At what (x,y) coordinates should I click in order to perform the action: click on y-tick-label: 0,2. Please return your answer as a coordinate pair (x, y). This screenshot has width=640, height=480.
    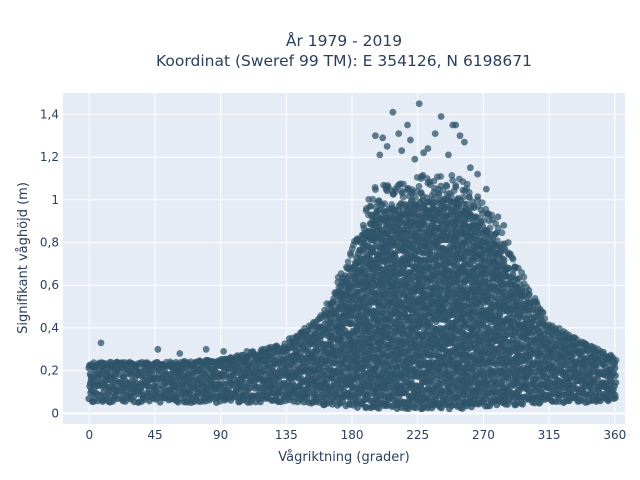
    Looking at the image, I should click on (49, 371).